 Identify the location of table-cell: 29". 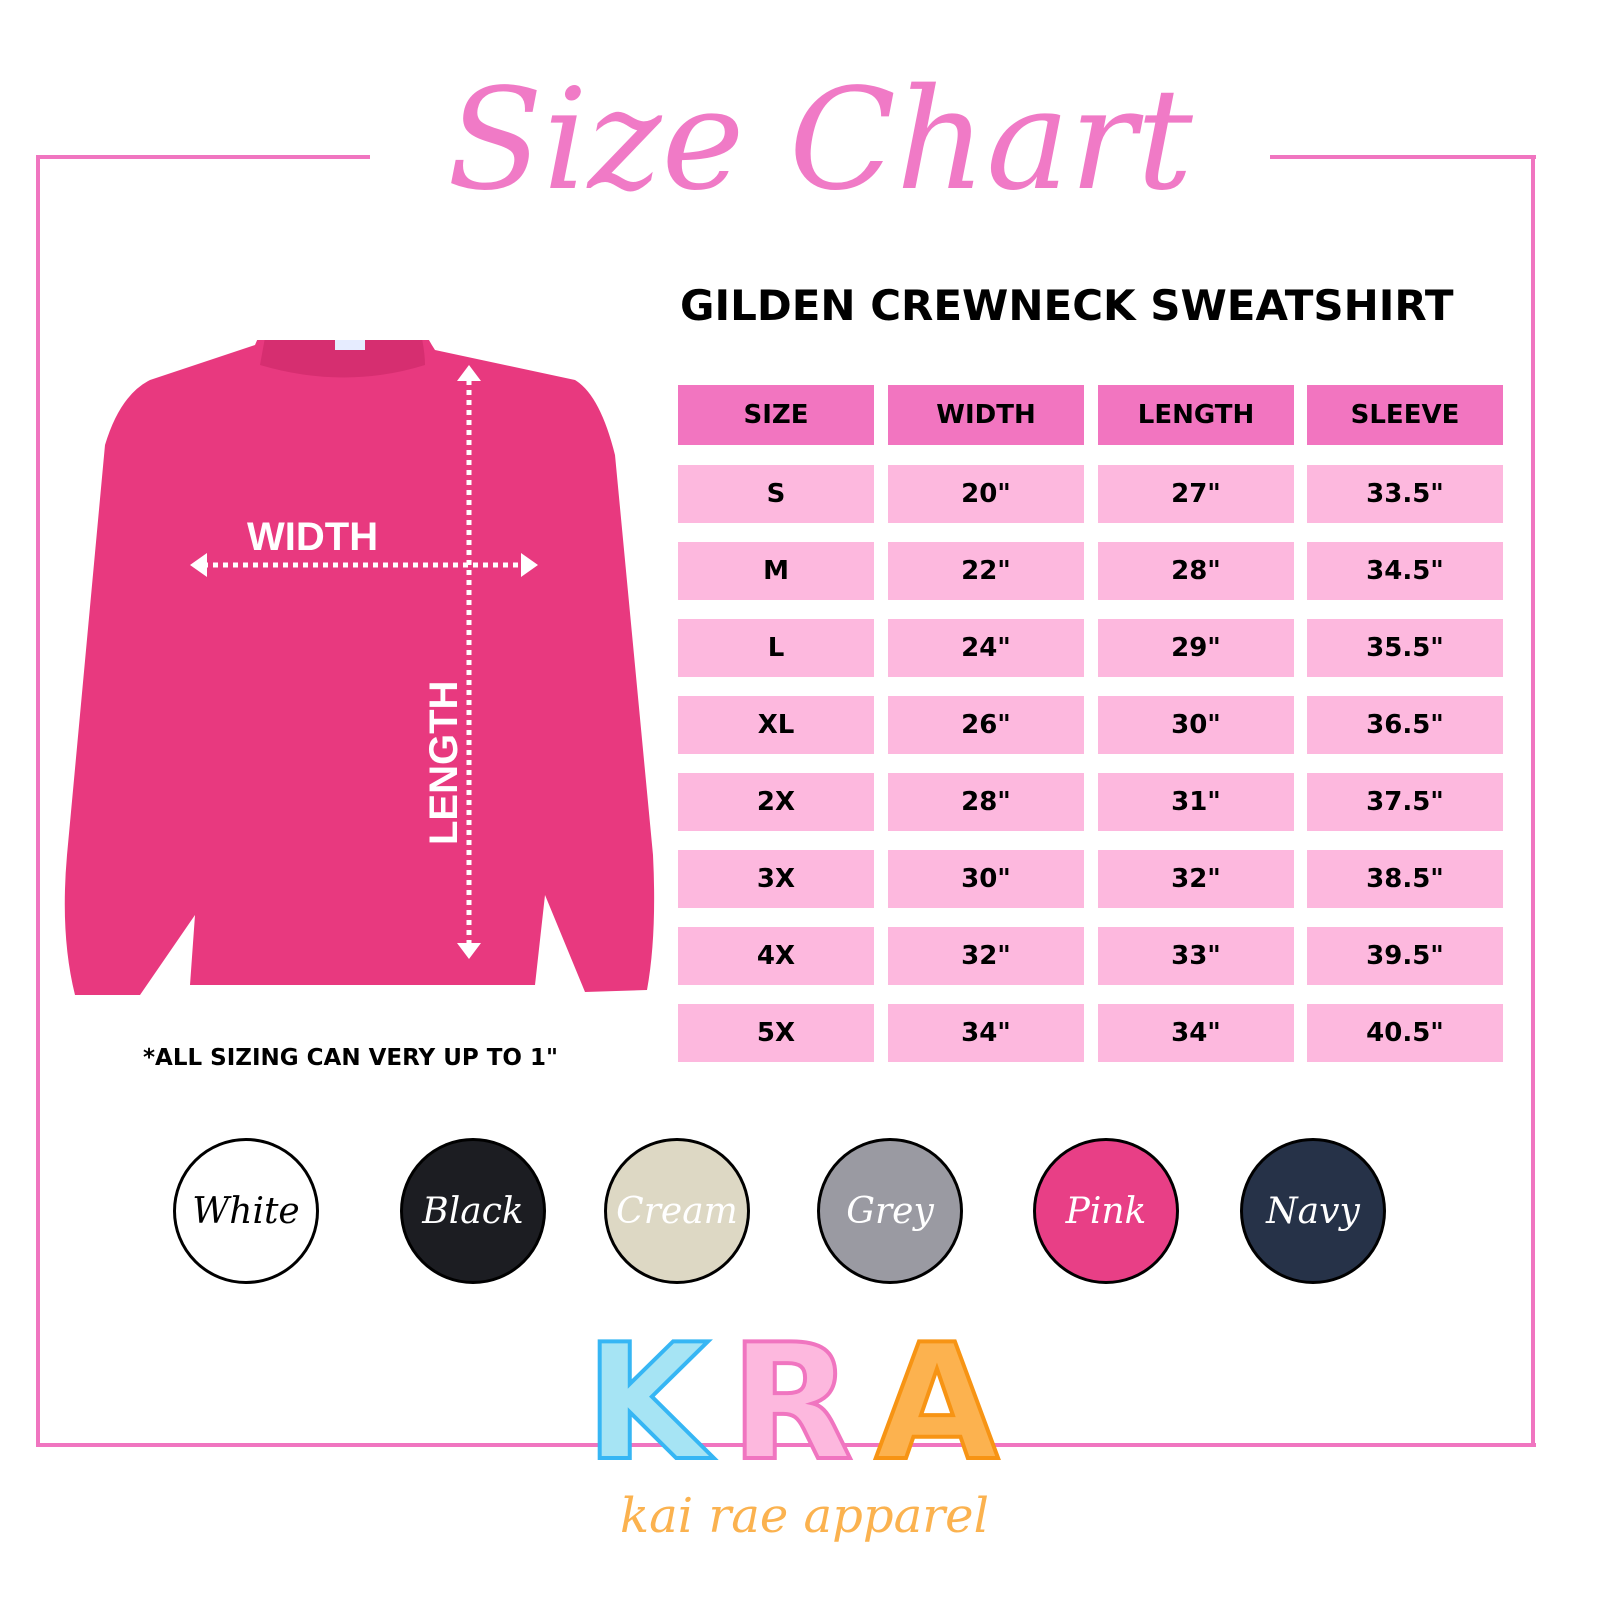
(1196, 648).